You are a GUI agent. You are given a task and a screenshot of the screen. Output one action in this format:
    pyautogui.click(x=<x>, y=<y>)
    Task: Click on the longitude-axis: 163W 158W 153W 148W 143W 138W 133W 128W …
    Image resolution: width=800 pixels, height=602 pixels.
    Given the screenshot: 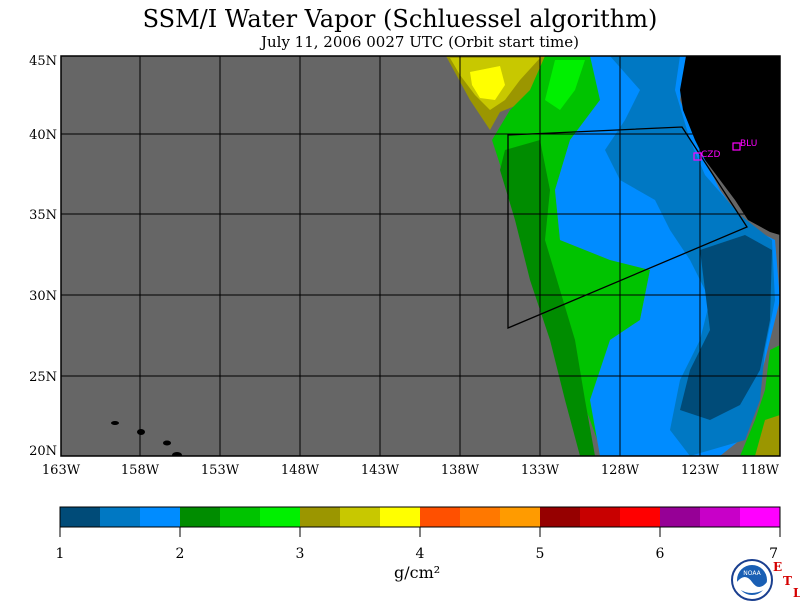 What is the action you would take?
    pyautogui.click(x=411, y=470)
    